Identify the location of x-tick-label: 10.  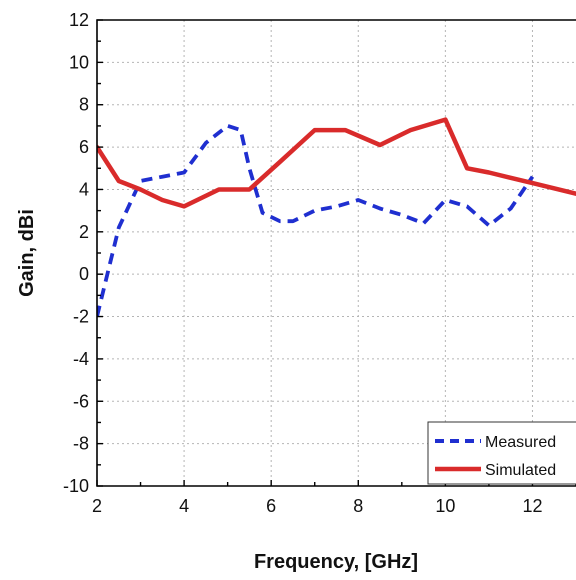
(445, 506).